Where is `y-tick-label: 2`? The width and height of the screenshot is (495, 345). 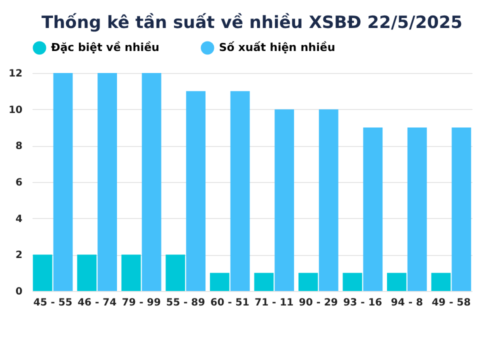
y-tick-label: 2 is located at coordinates (19, 256).